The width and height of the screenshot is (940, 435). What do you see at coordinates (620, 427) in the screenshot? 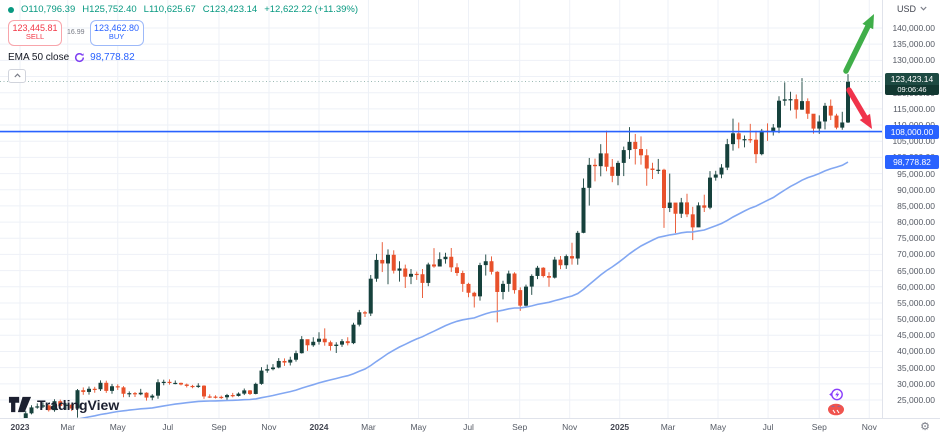
I see `time-tick-label: 2025` at bounding box center [620, 427].